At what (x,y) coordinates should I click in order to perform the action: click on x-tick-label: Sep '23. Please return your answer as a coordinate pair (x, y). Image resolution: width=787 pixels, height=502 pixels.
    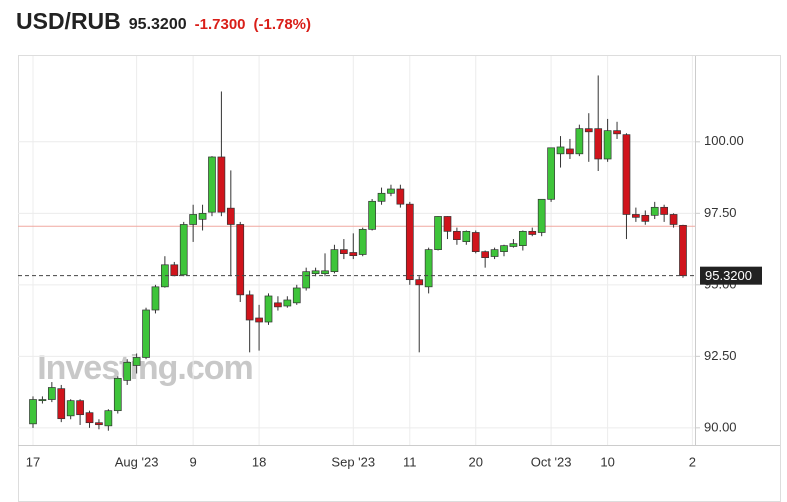
    Looking at the image, I should click on (353, 461).